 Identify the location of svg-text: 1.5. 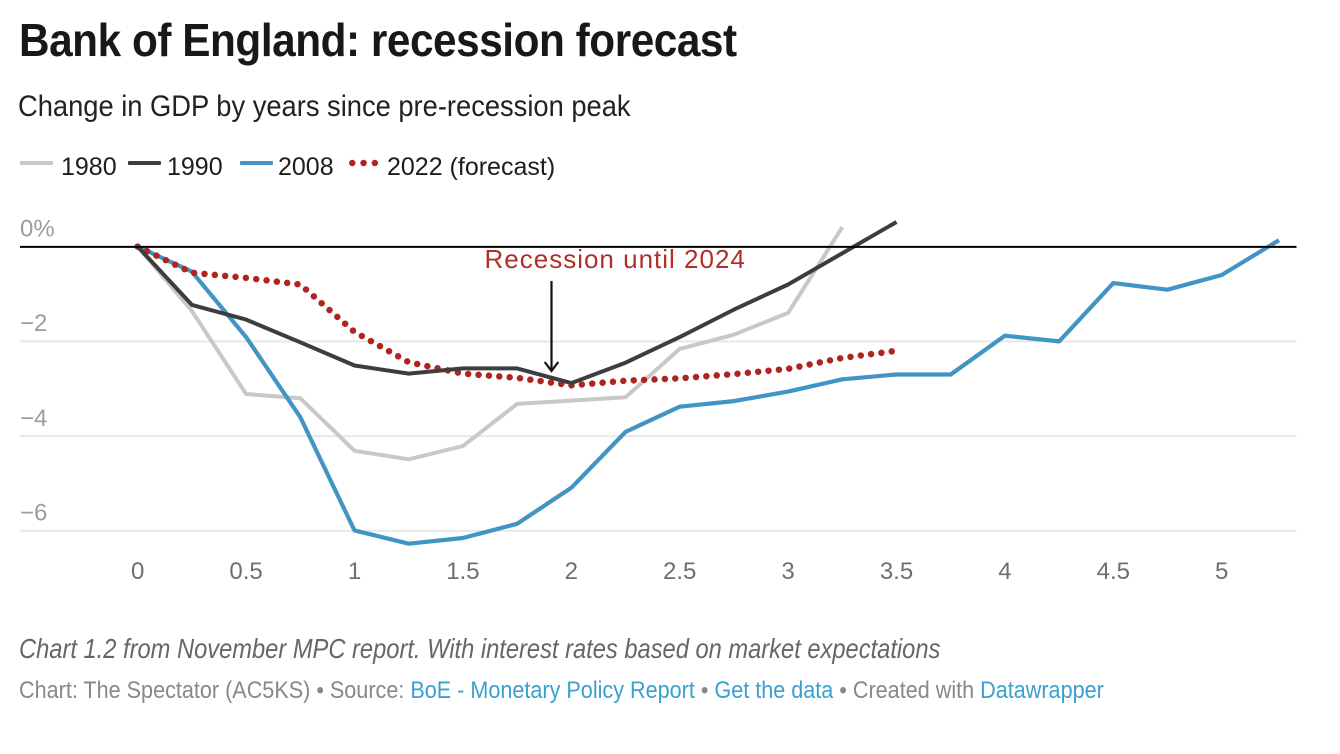
(462, 571).